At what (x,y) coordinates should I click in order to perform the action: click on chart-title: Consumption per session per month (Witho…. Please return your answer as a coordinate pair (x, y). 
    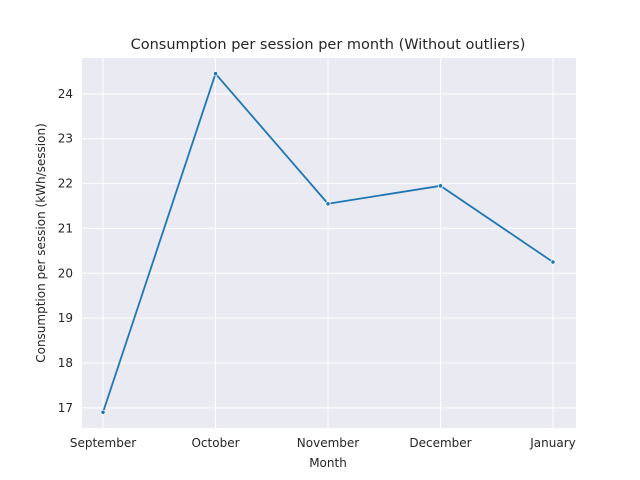
    Looking at the image, I should click on (328, 45).